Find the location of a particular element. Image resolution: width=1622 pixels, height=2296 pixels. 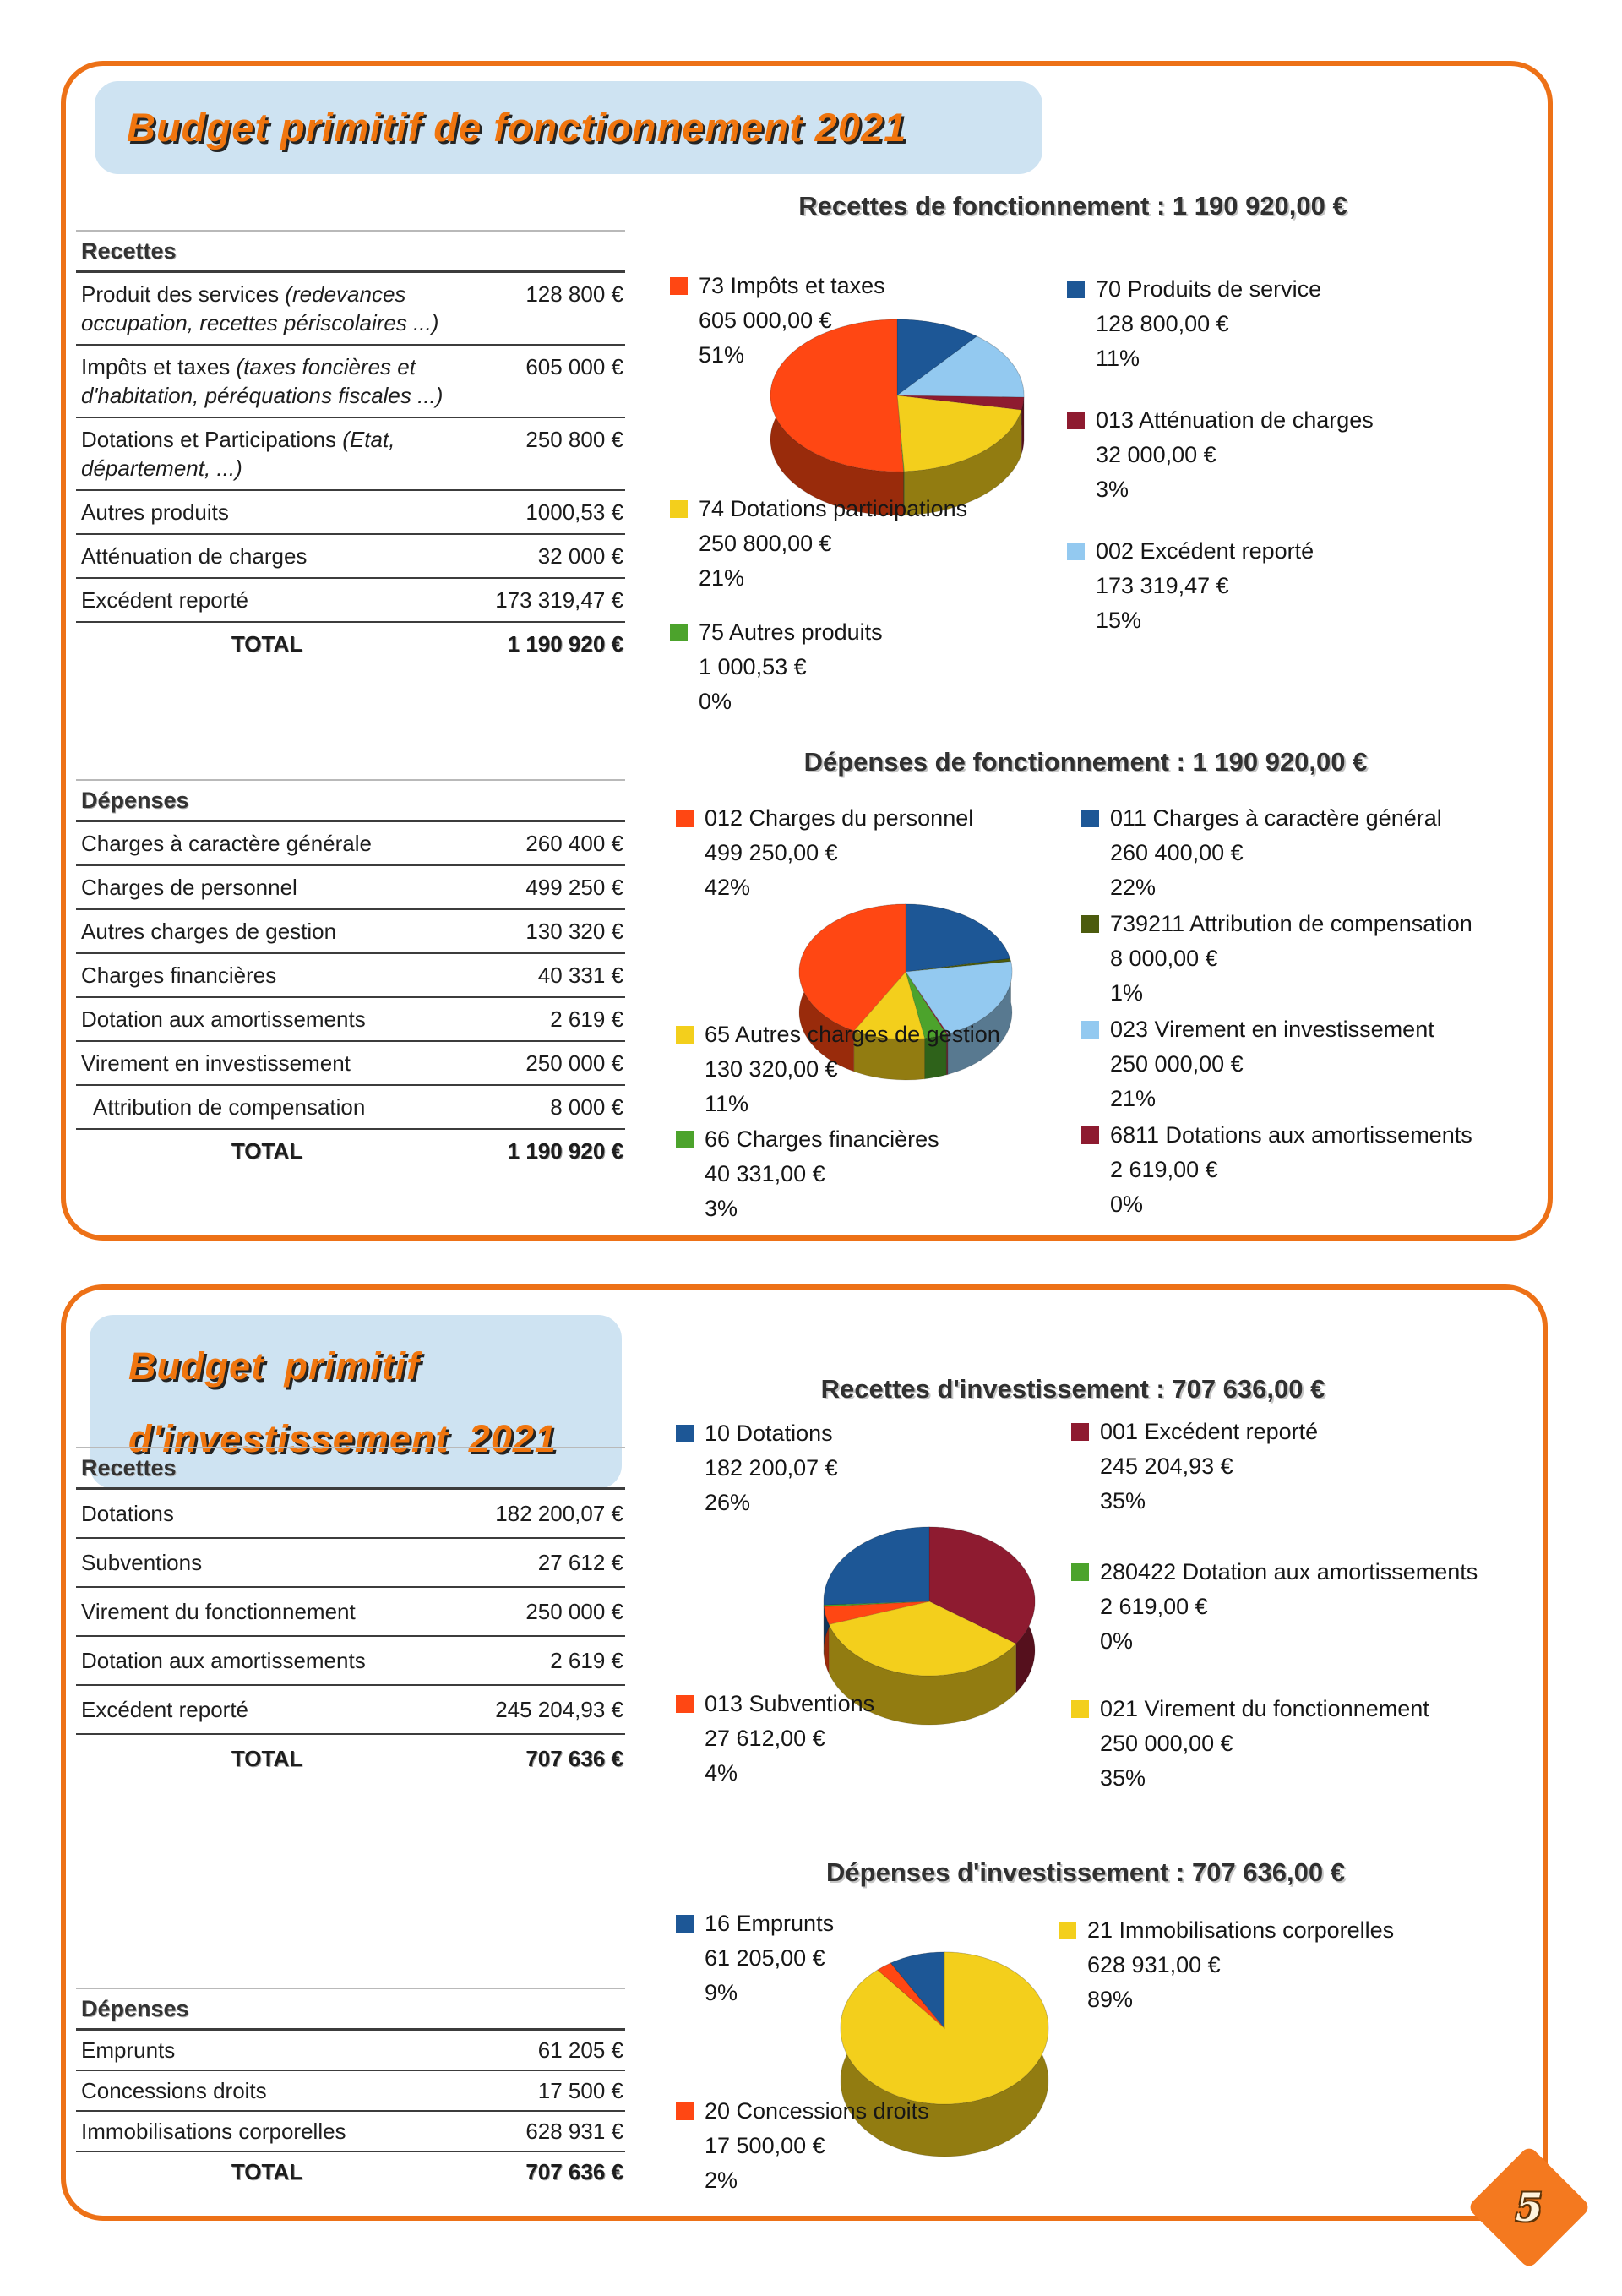

row-value: 173 319,47 € is located at coordinates (559, 600).